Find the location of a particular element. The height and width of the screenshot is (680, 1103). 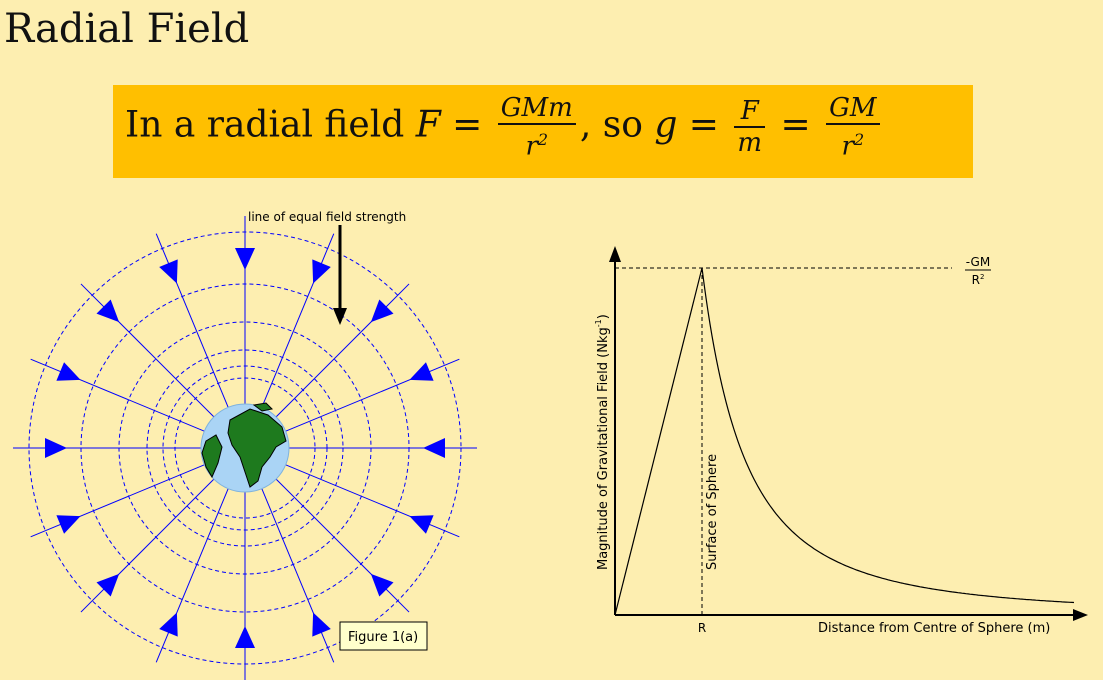

formula-equals: = is located at coordinates (467, 125).